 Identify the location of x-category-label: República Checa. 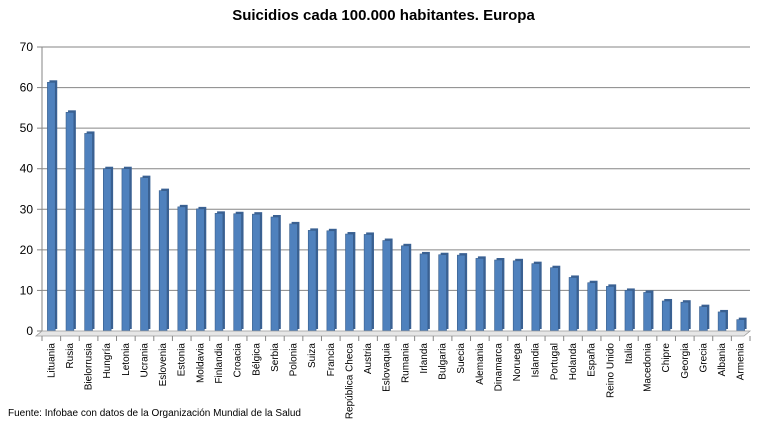
(349, 381).